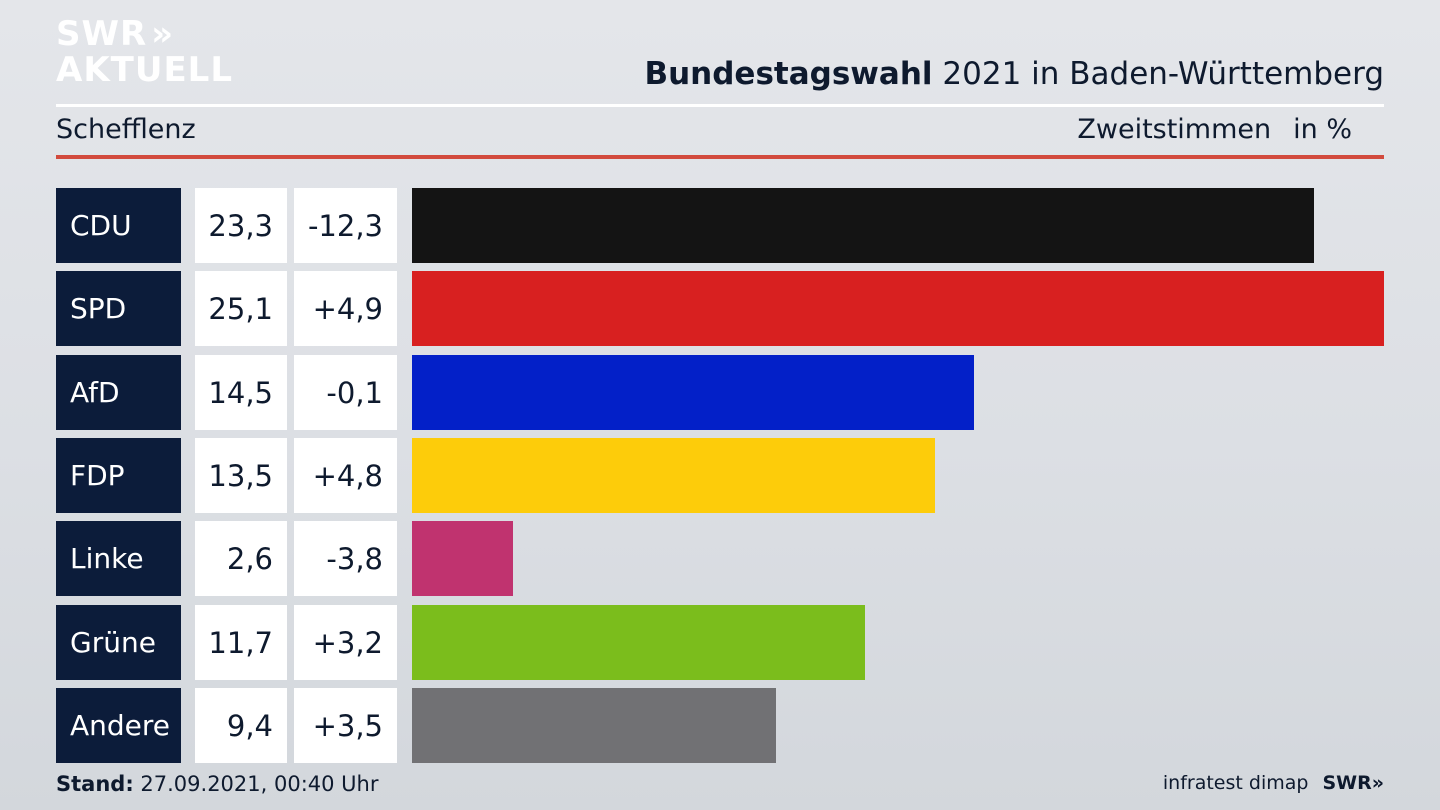  What do you see at coordinates (788, 74) in the screenshot?
I see `chart-title-bold: Bundestagswahl` at bounding box center [788, 74].